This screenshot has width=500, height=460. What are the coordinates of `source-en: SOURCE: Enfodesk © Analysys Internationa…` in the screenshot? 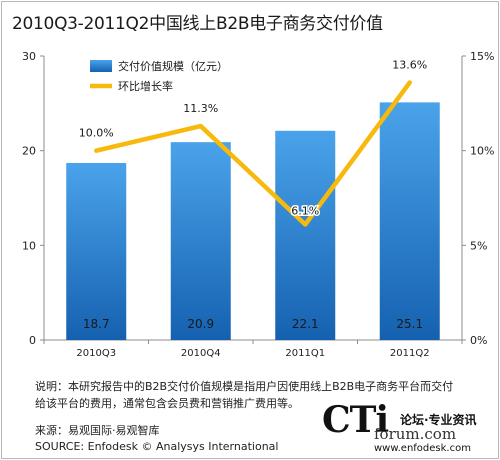 It's located at (157, 446).